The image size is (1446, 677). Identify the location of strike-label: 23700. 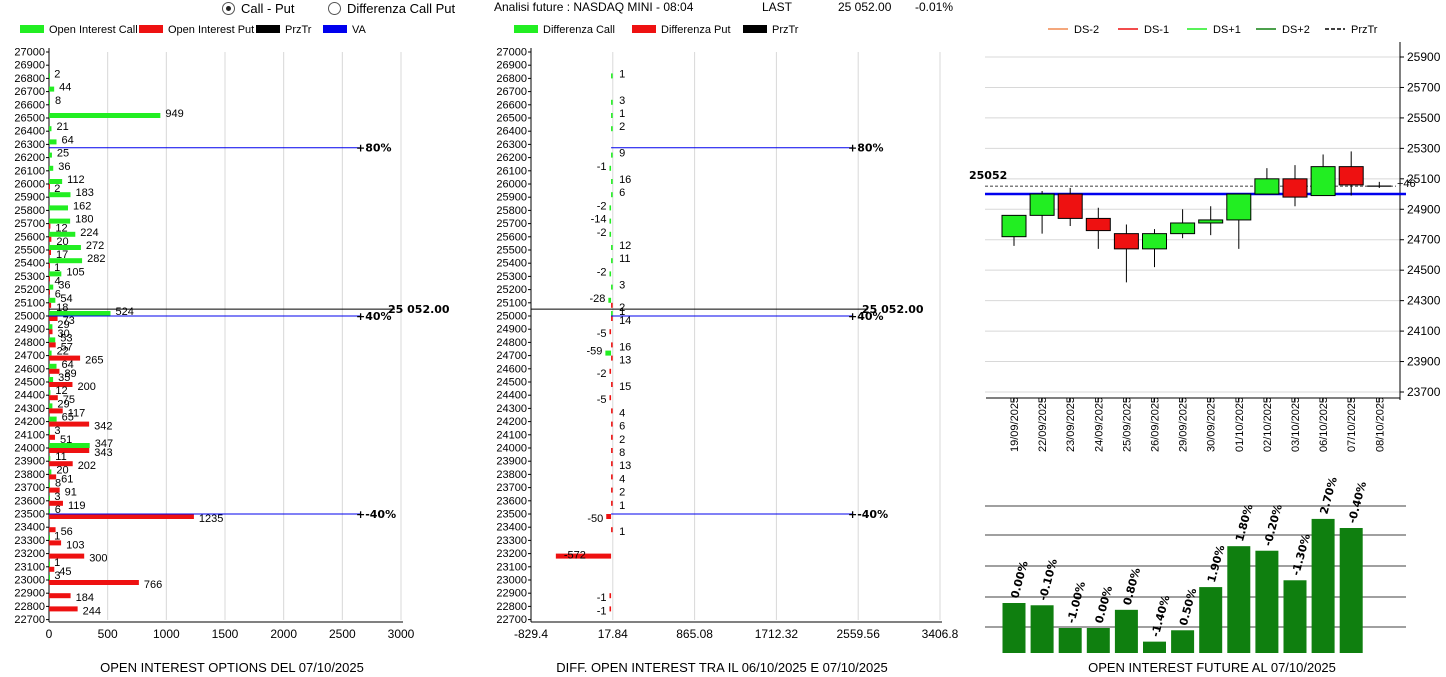
(511, 488).